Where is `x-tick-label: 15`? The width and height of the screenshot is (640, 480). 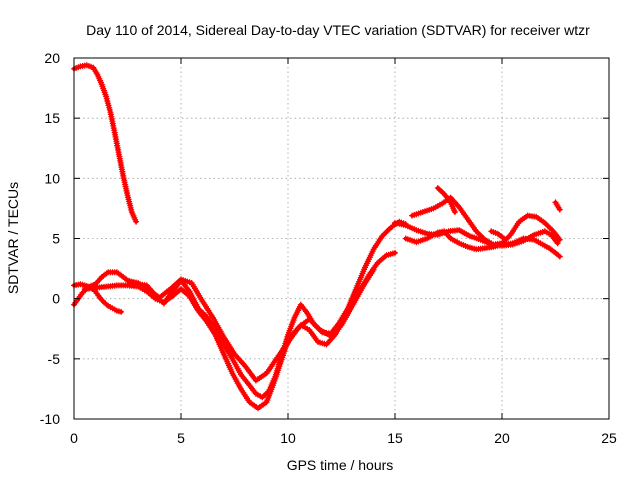
x-tick-label: 15 is located at coordinates (395, 438).